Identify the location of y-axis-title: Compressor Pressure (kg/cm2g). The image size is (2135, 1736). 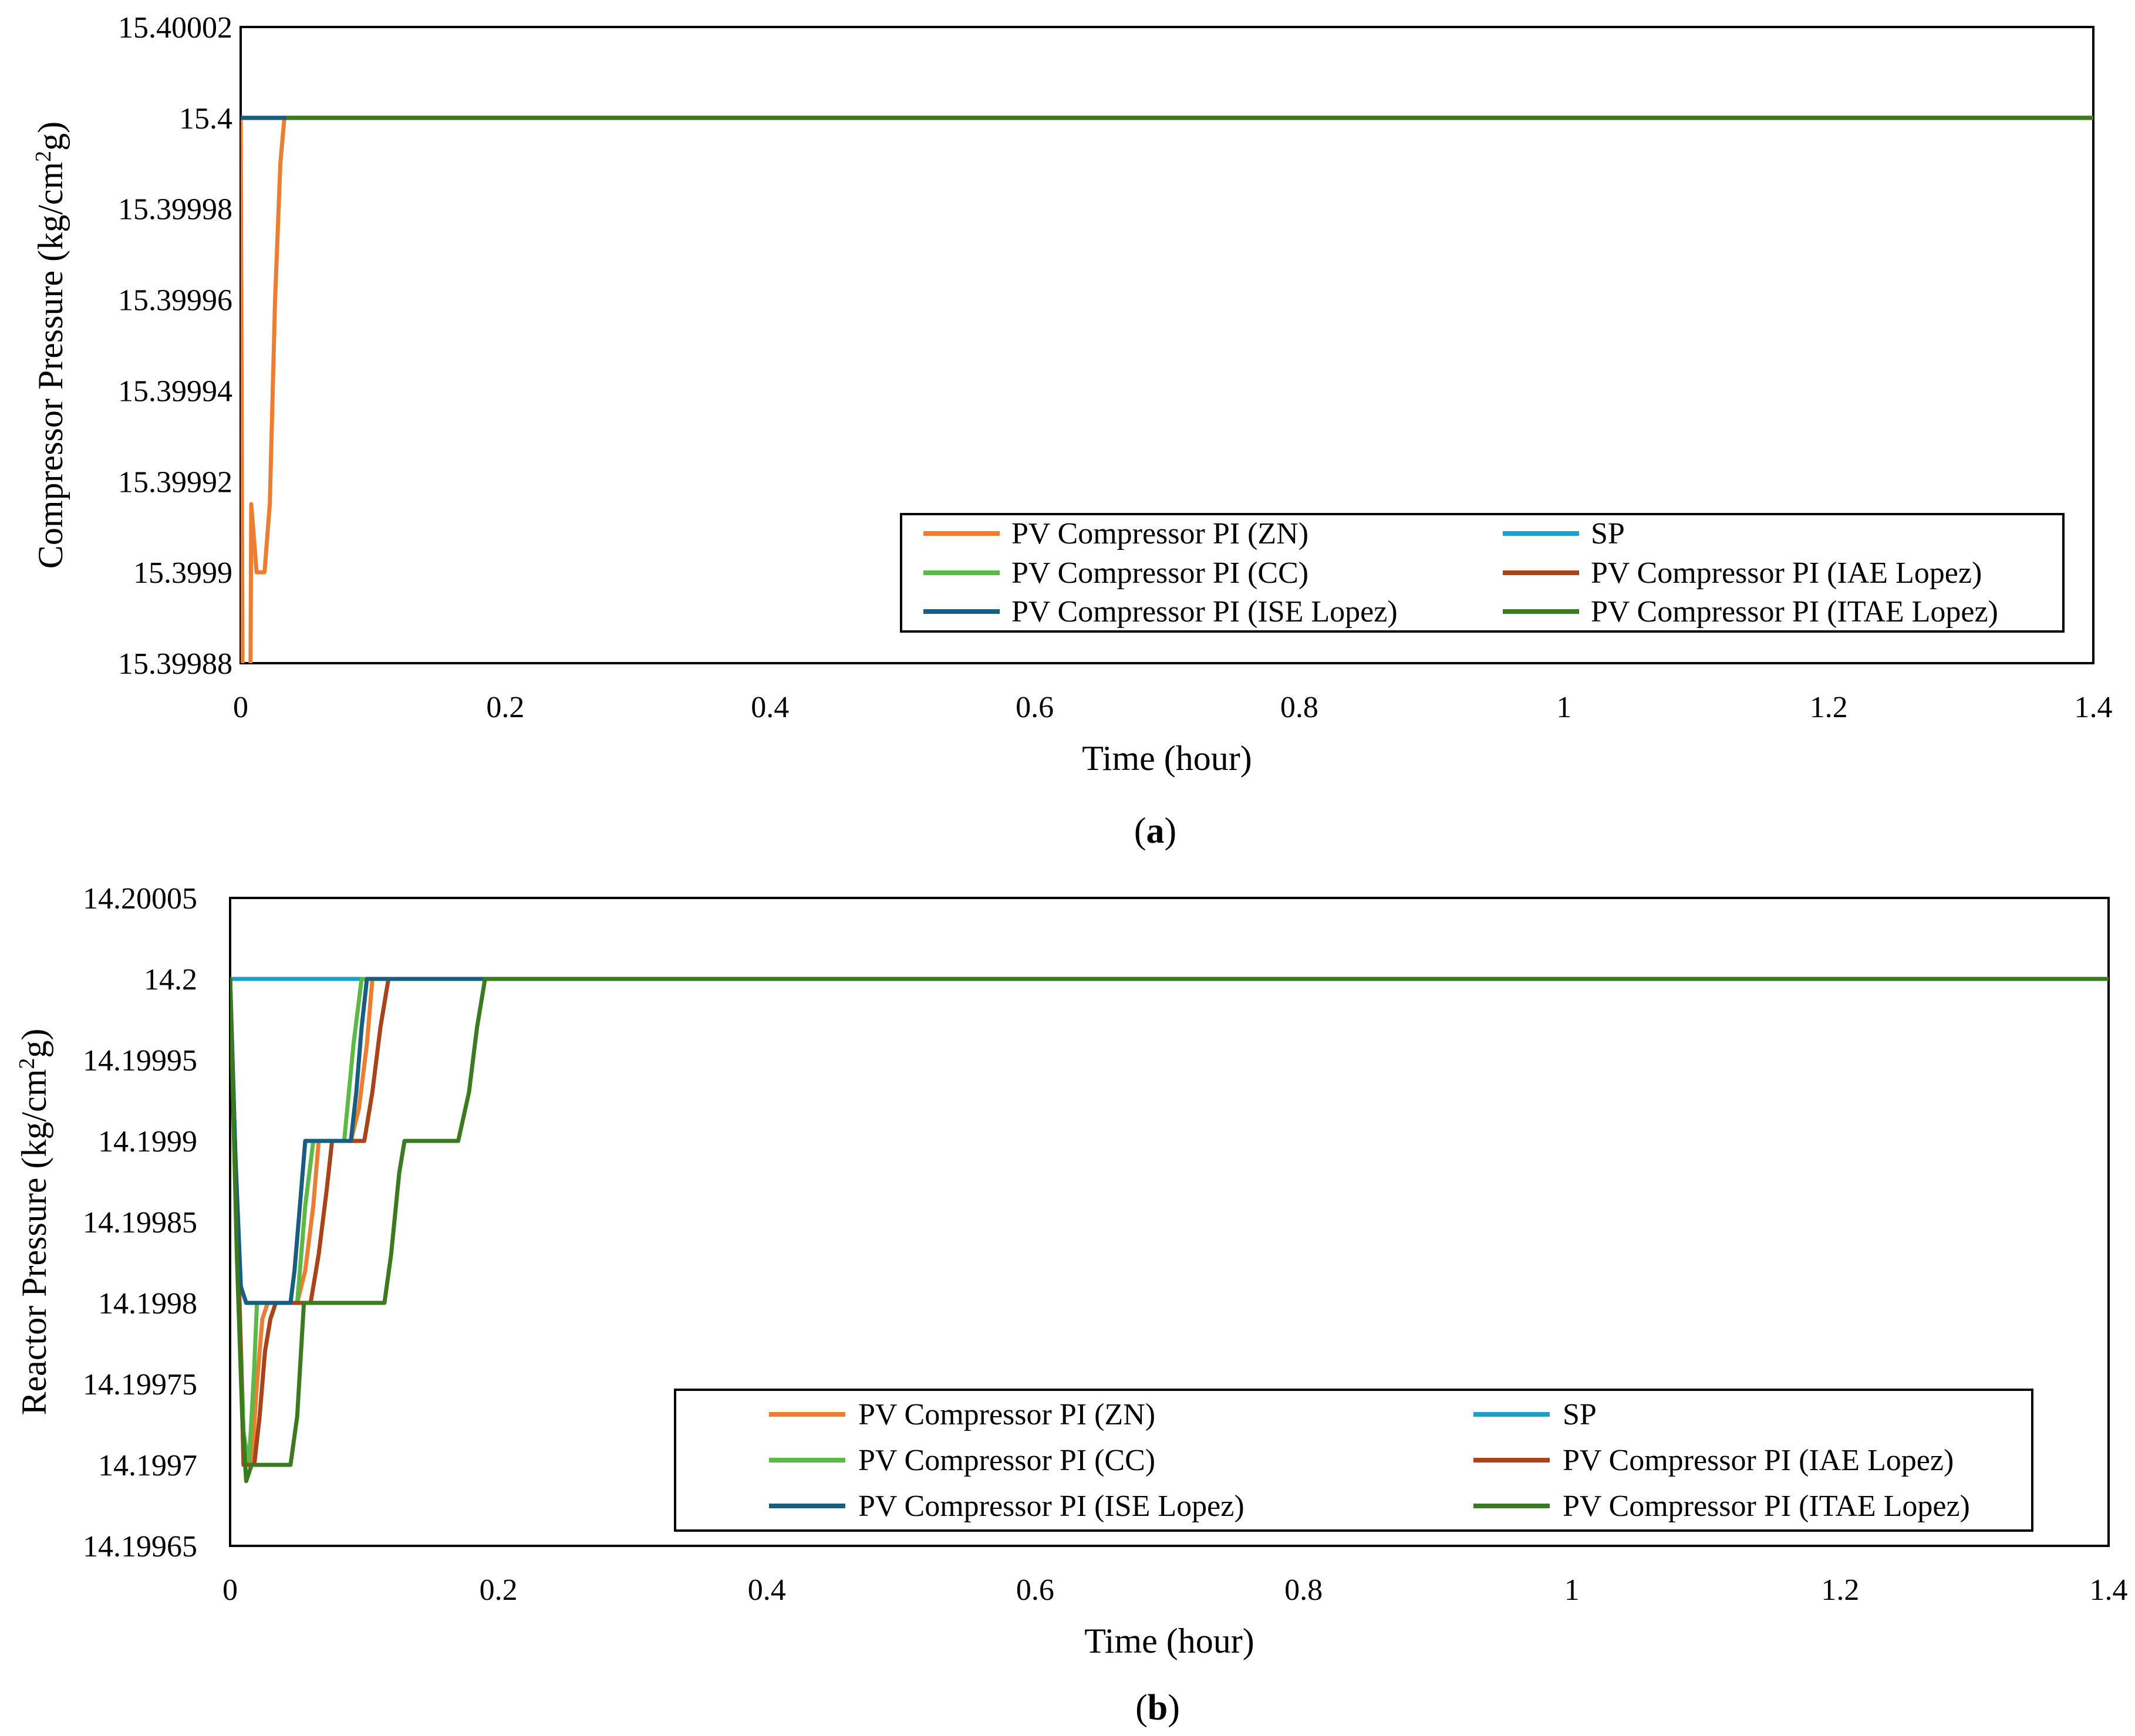
(50, 345).